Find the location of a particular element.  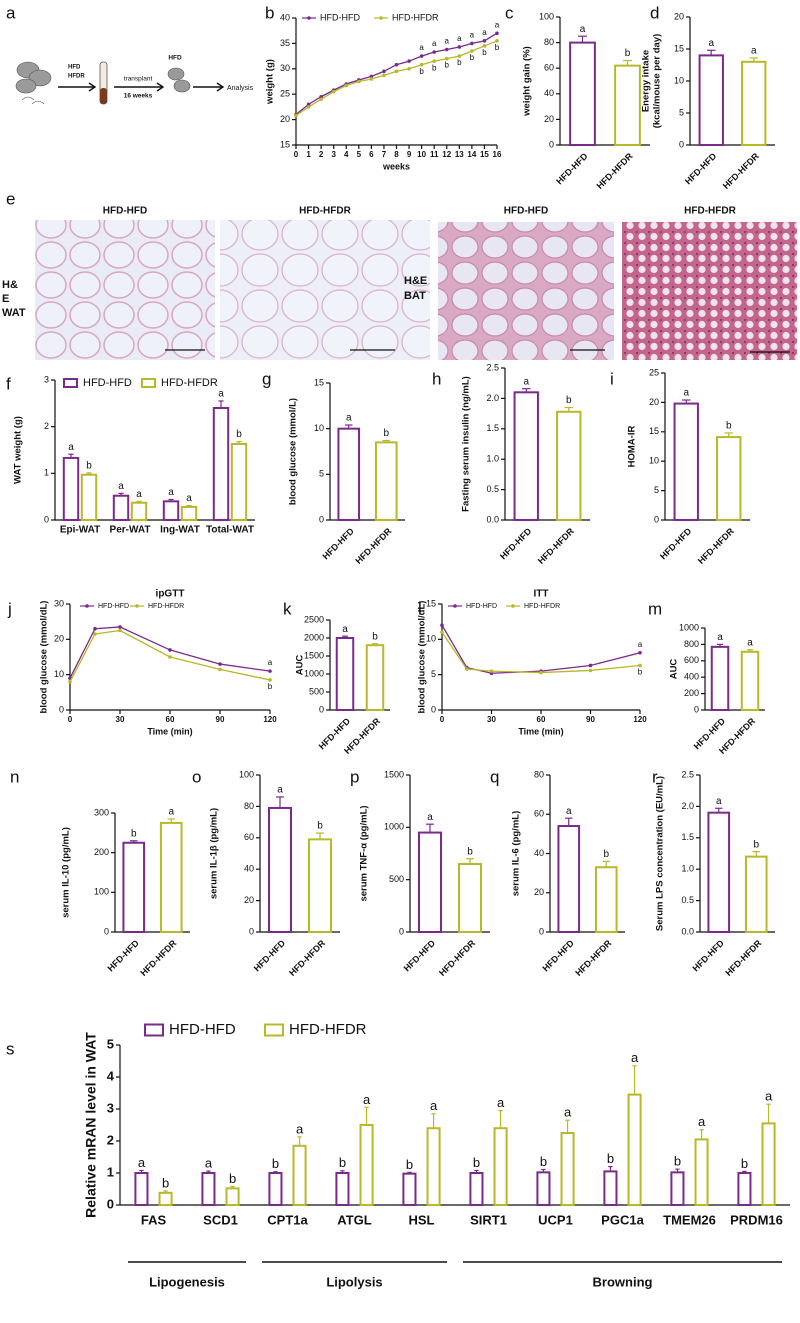

panel-label: n is located at coordinates (14, 776).